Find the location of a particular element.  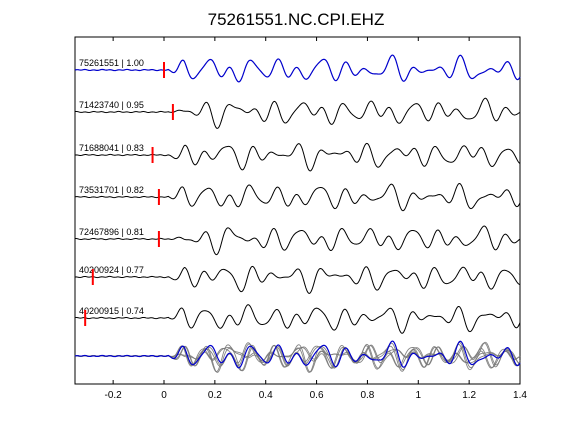

trace-label: 40200924 | 0.77 is located at coordinates (111, 270).